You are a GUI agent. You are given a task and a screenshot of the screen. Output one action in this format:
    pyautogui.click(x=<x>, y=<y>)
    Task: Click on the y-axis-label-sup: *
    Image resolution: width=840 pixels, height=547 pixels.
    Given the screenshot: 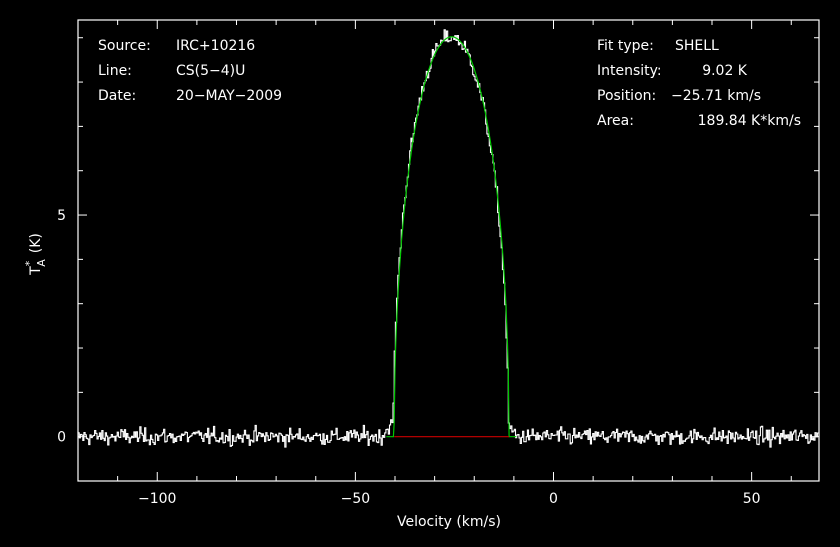 What is the action you would take?
    pyautogui.click(x=29, y=263)
    